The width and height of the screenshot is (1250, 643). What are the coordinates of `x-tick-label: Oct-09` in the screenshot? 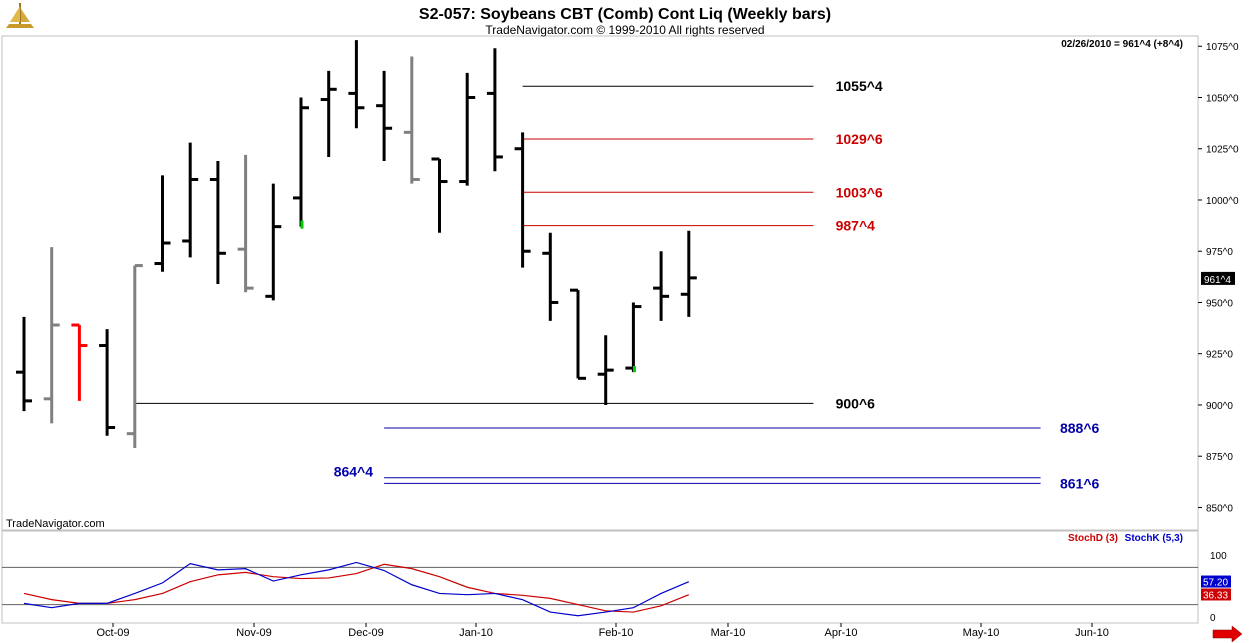 It's located at (112, 633).